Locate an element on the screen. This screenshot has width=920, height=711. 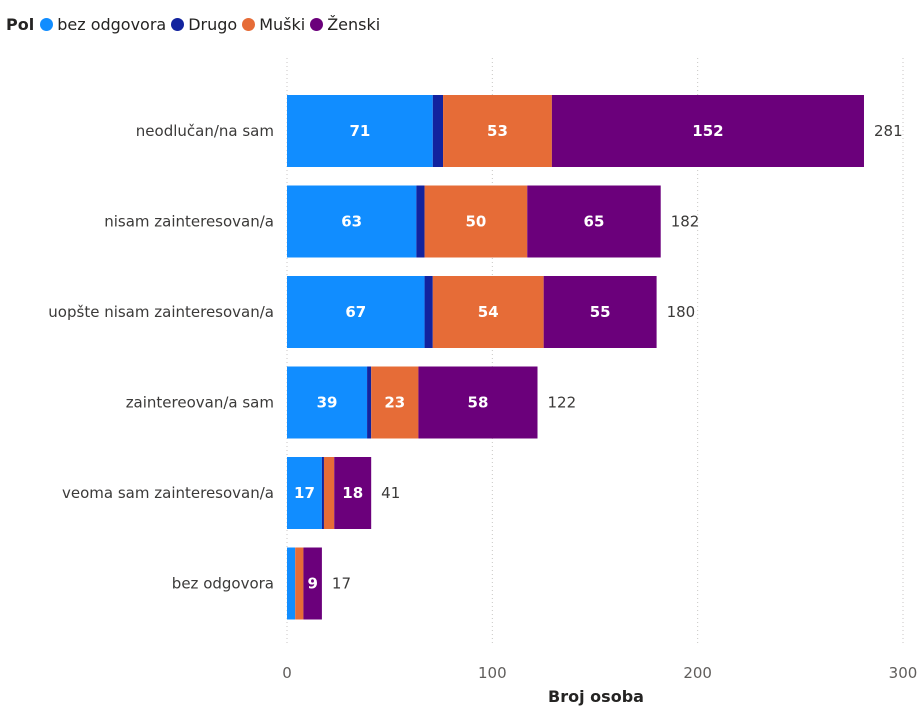
data-label: 58 is located at coordinates (478, 403).